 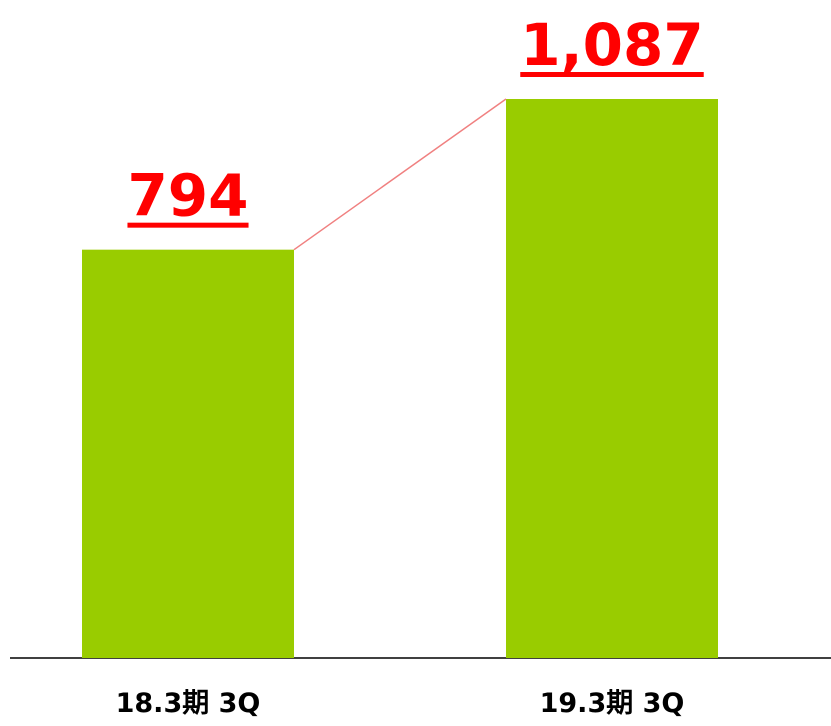 What do you see at coordinates (611, 45) in the screenshot?
I see `value-label: 1,087` at bounding box center [611, 45].